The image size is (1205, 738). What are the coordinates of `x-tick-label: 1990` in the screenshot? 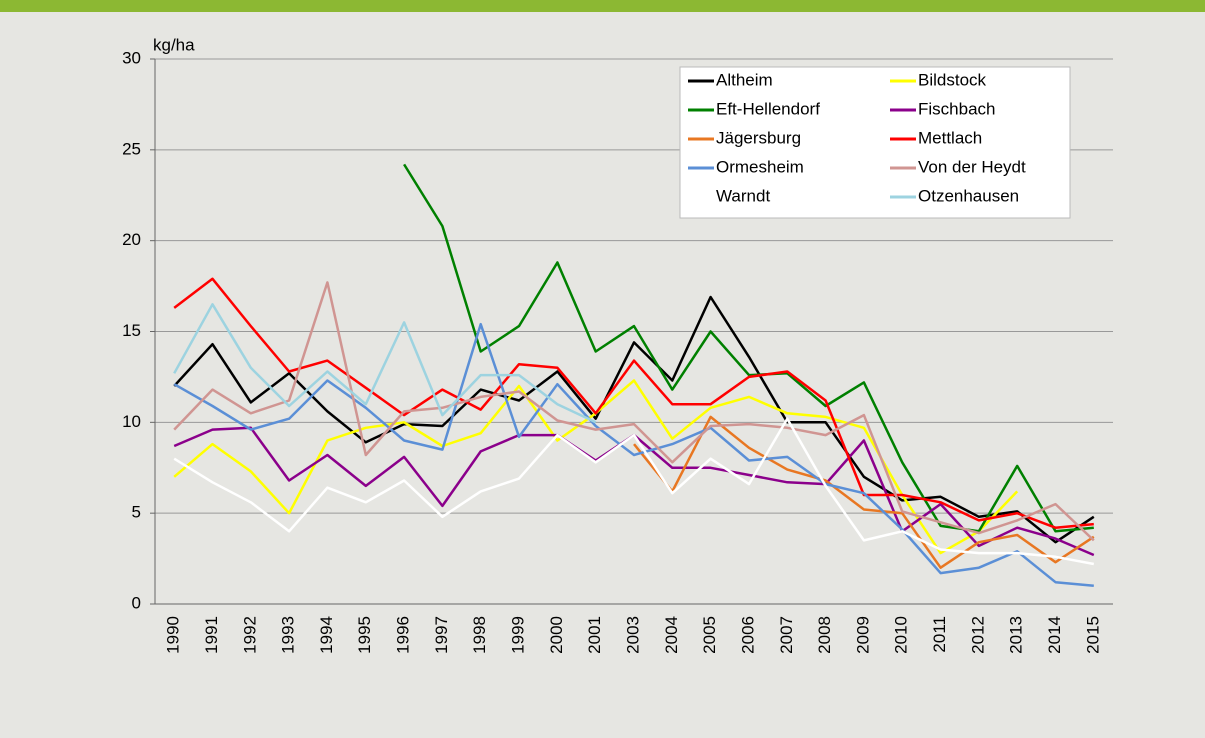 It's located at (173, 635).